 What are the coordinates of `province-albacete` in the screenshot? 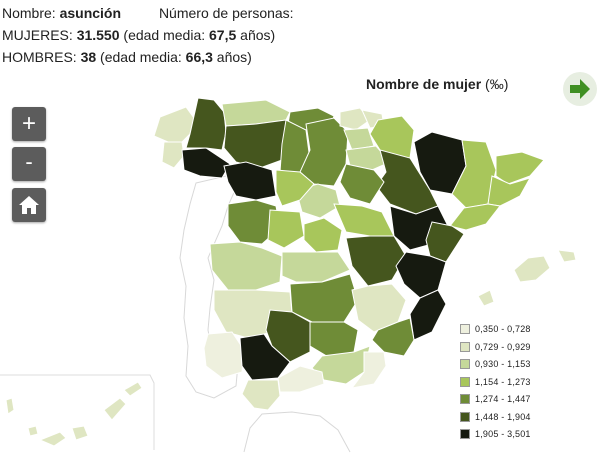 It's located at (379, 308).